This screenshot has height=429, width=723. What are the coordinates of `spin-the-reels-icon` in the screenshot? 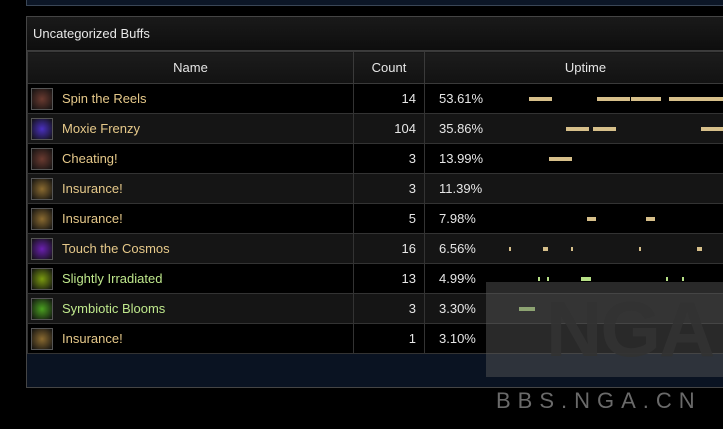 It's located at (42, 98).